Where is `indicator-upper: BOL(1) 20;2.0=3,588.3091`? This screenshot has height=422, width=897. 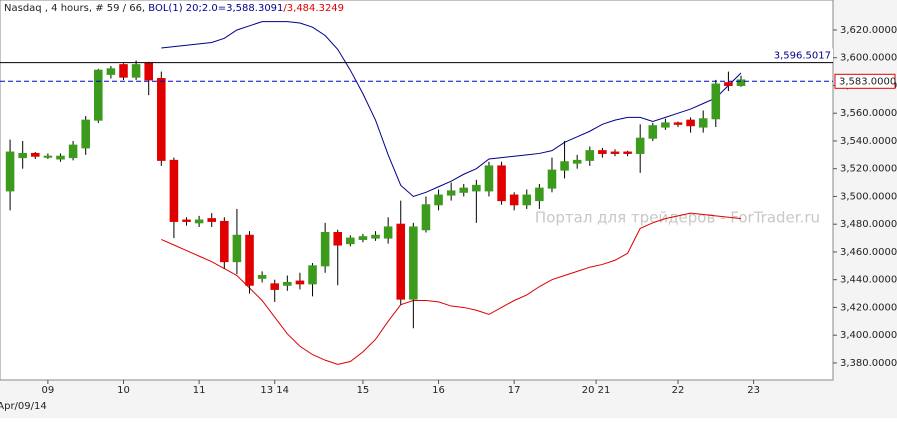
indicator-upper: BOL(1) 20;2.0=3,588.3091 is located at coordinates (215, 8).